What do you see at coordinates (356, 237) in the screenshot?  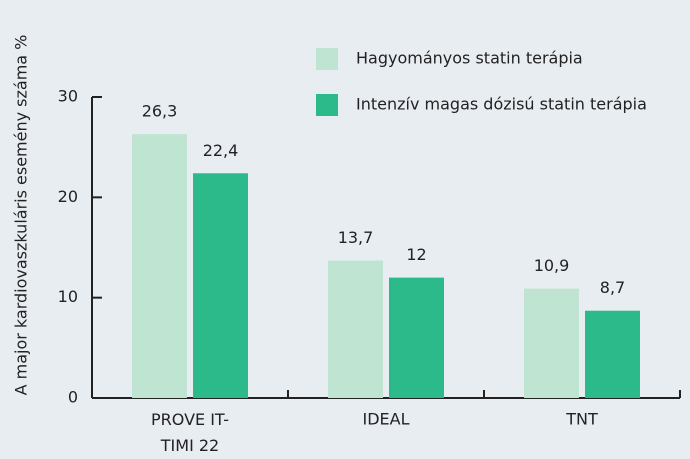 I see `value-label: 13,7` at bounding box center [356, 237].